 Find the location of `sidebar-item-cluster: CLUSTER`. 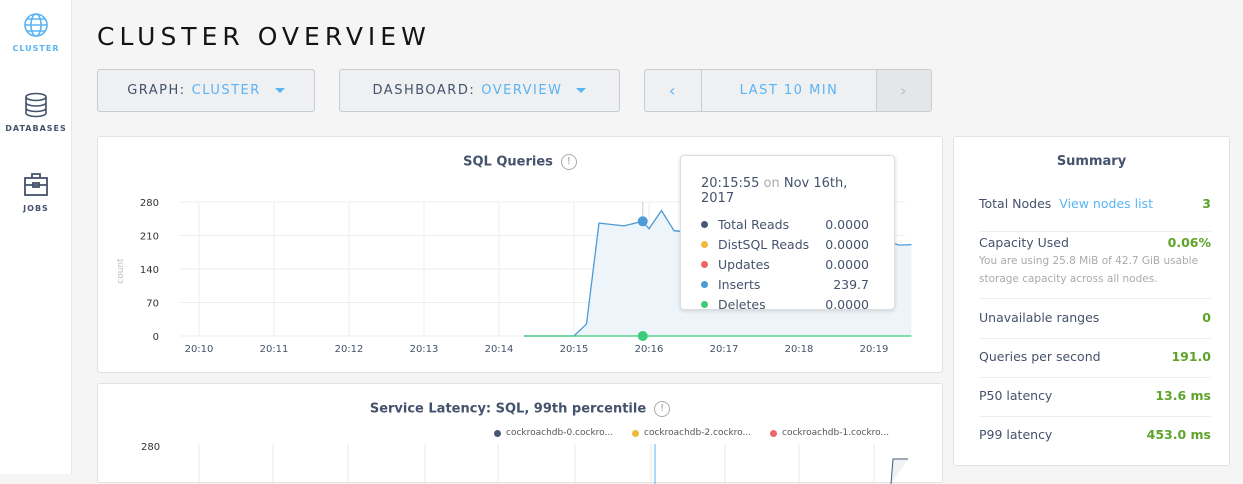

sidebar-item-cluster: CLUSTER is located at coordinates (36, 32).